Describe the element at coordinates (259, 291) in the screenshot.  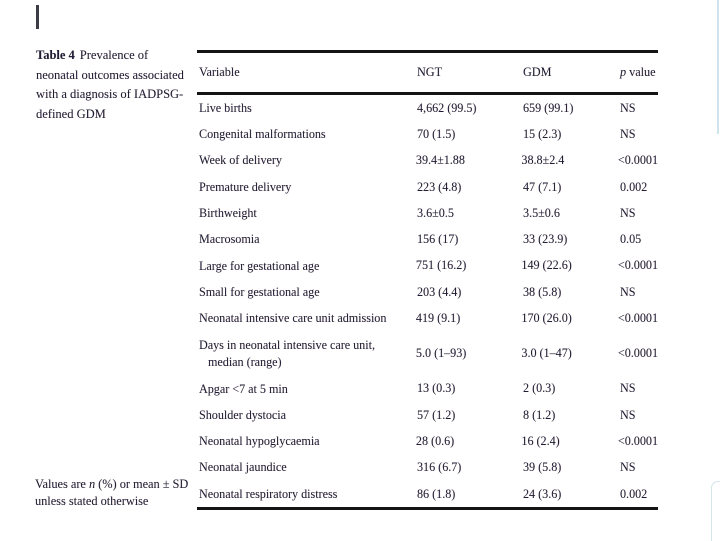
I see `cell-variable: Small for gestational age` at that location.